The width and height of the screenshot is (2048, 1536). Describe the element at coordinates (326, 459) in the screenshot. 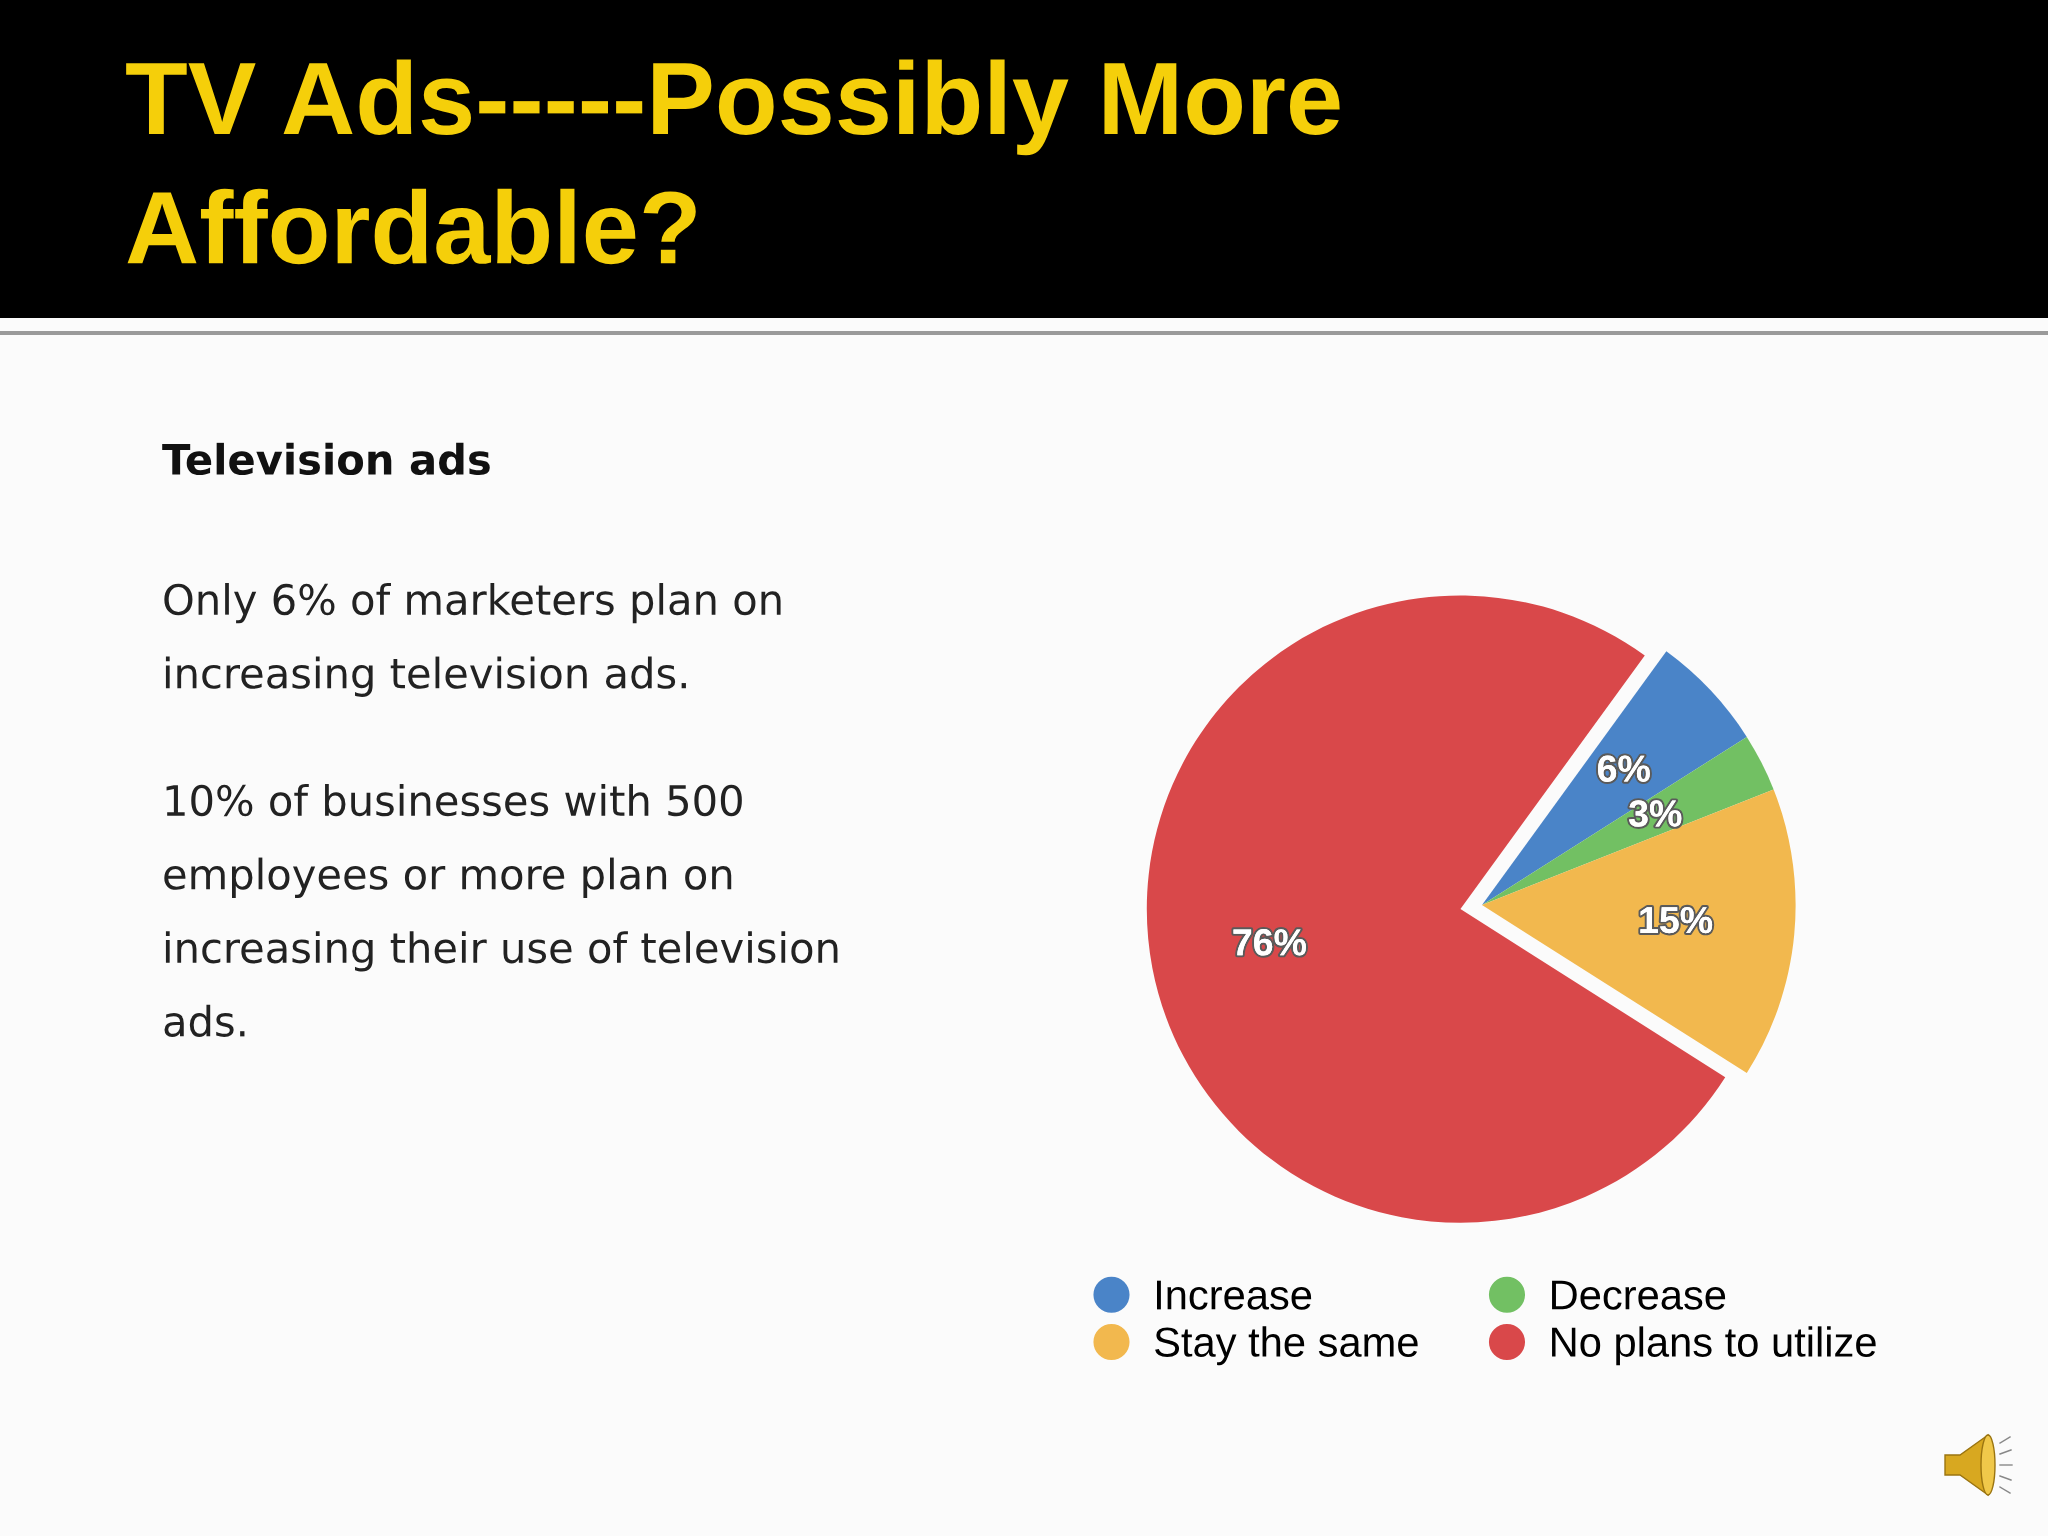

I see `text: Television ads` at that location.